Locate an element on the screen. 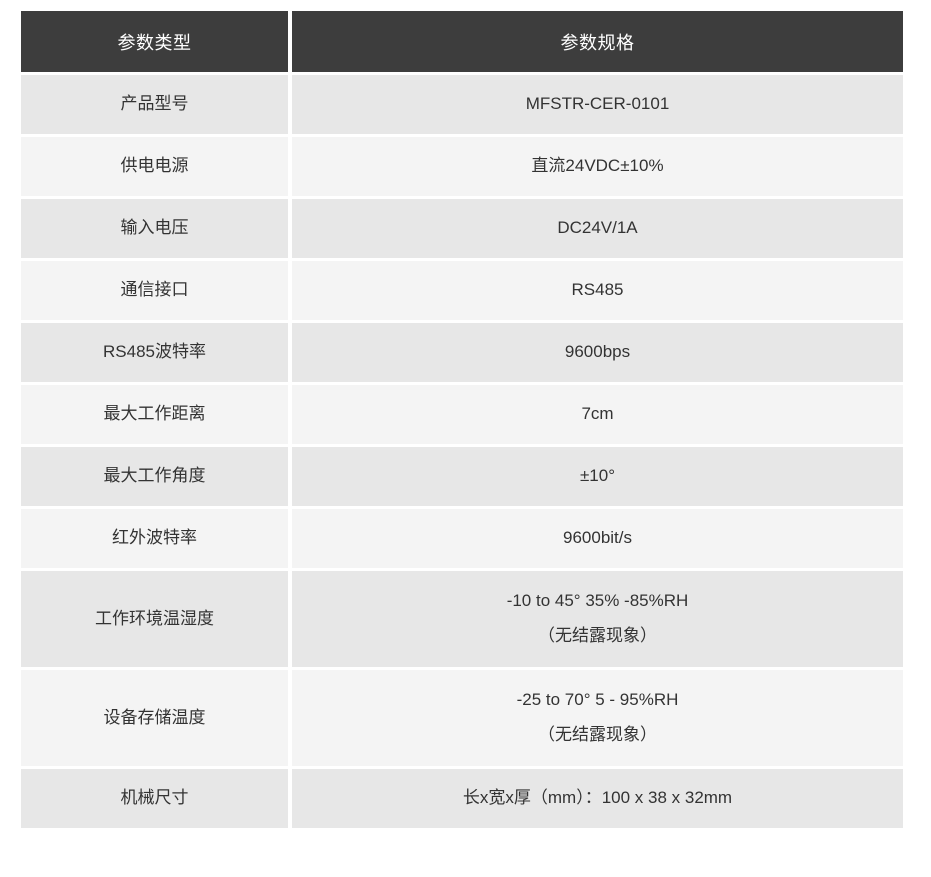 The image size is (931, 877). table-row: 输入电压 DC24V/1A is located at coordinates (462, 228).